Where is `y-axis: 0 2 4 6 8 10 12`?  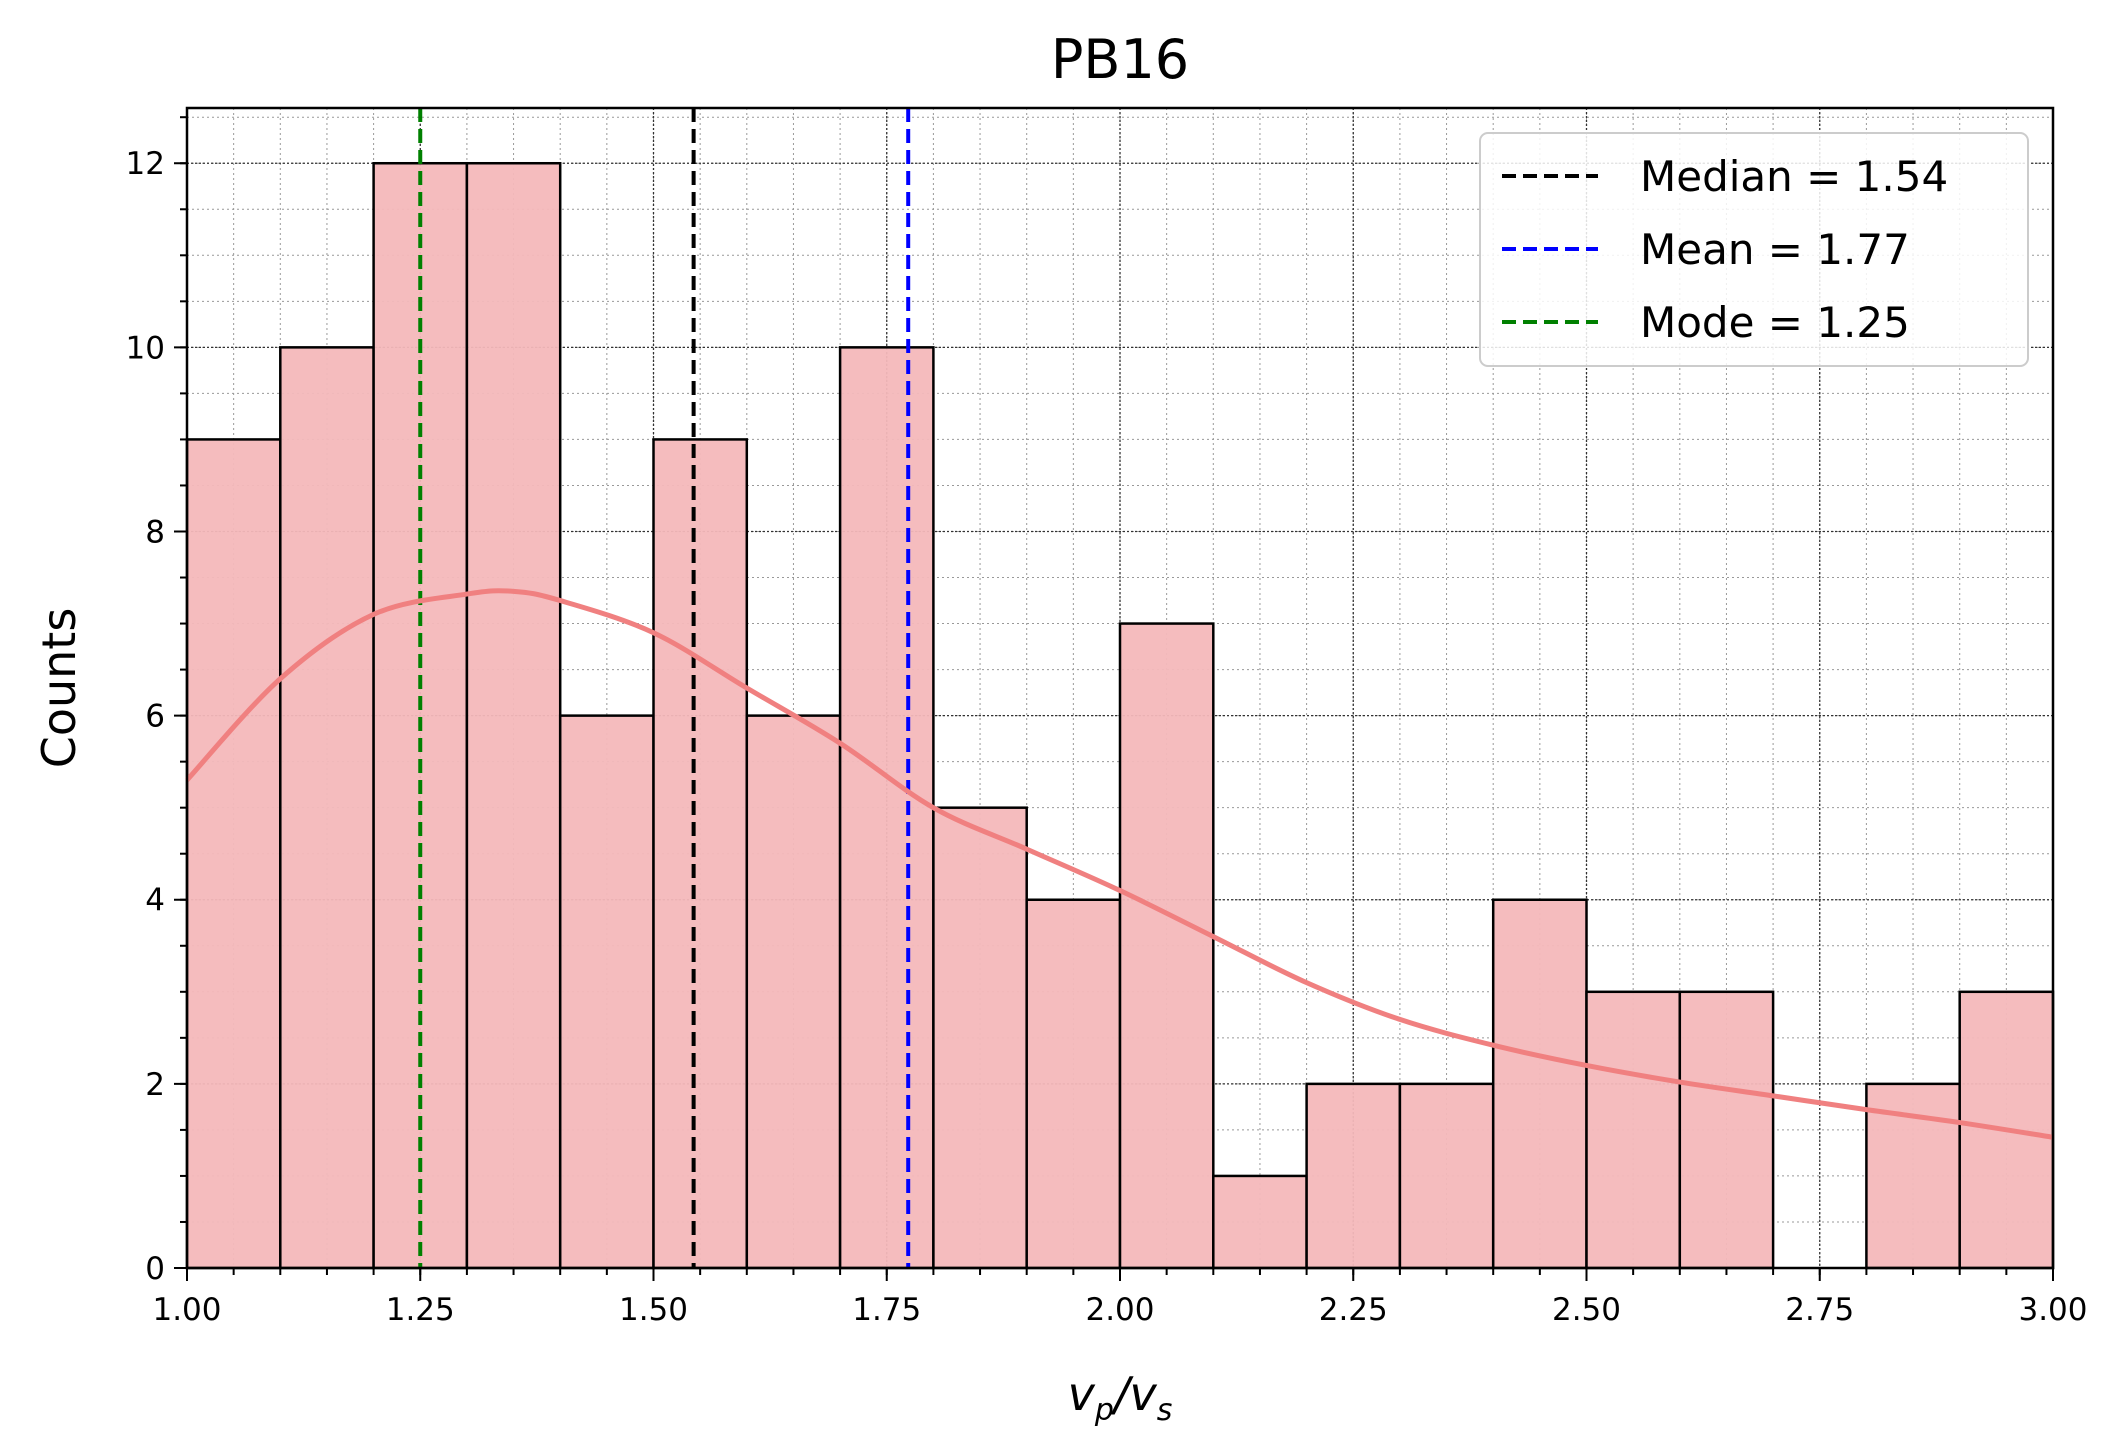 y-axis: 0 2 4 6 8 10 12 is located at coordinates (156, 701).